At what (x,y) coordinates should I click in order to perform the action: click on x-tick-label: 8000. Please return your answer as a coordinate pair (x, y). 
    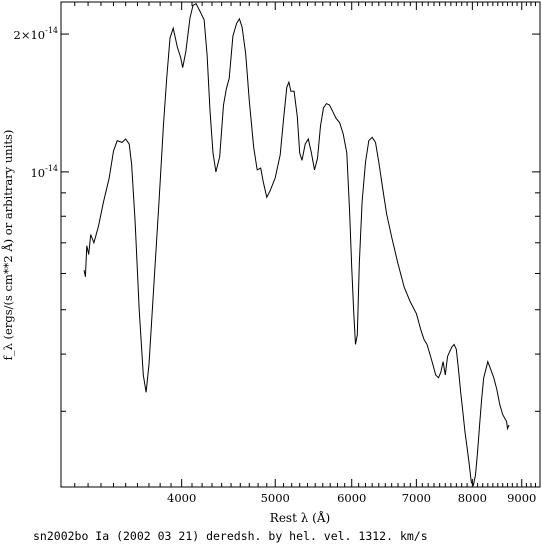
    Looking at the image, I should click on (472, 498).